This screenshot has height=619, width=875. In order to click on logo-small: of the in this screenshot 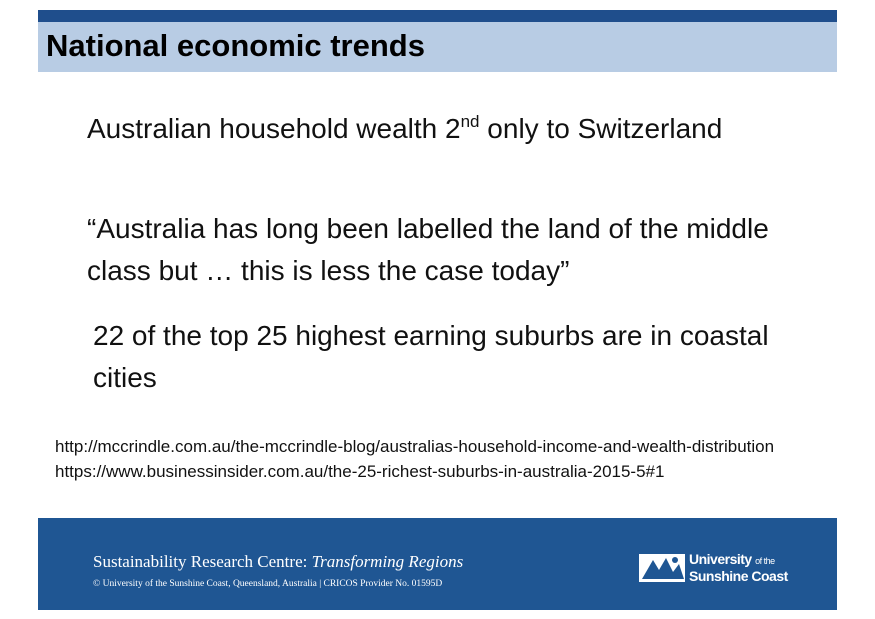, I will do `click(765, 561)`.